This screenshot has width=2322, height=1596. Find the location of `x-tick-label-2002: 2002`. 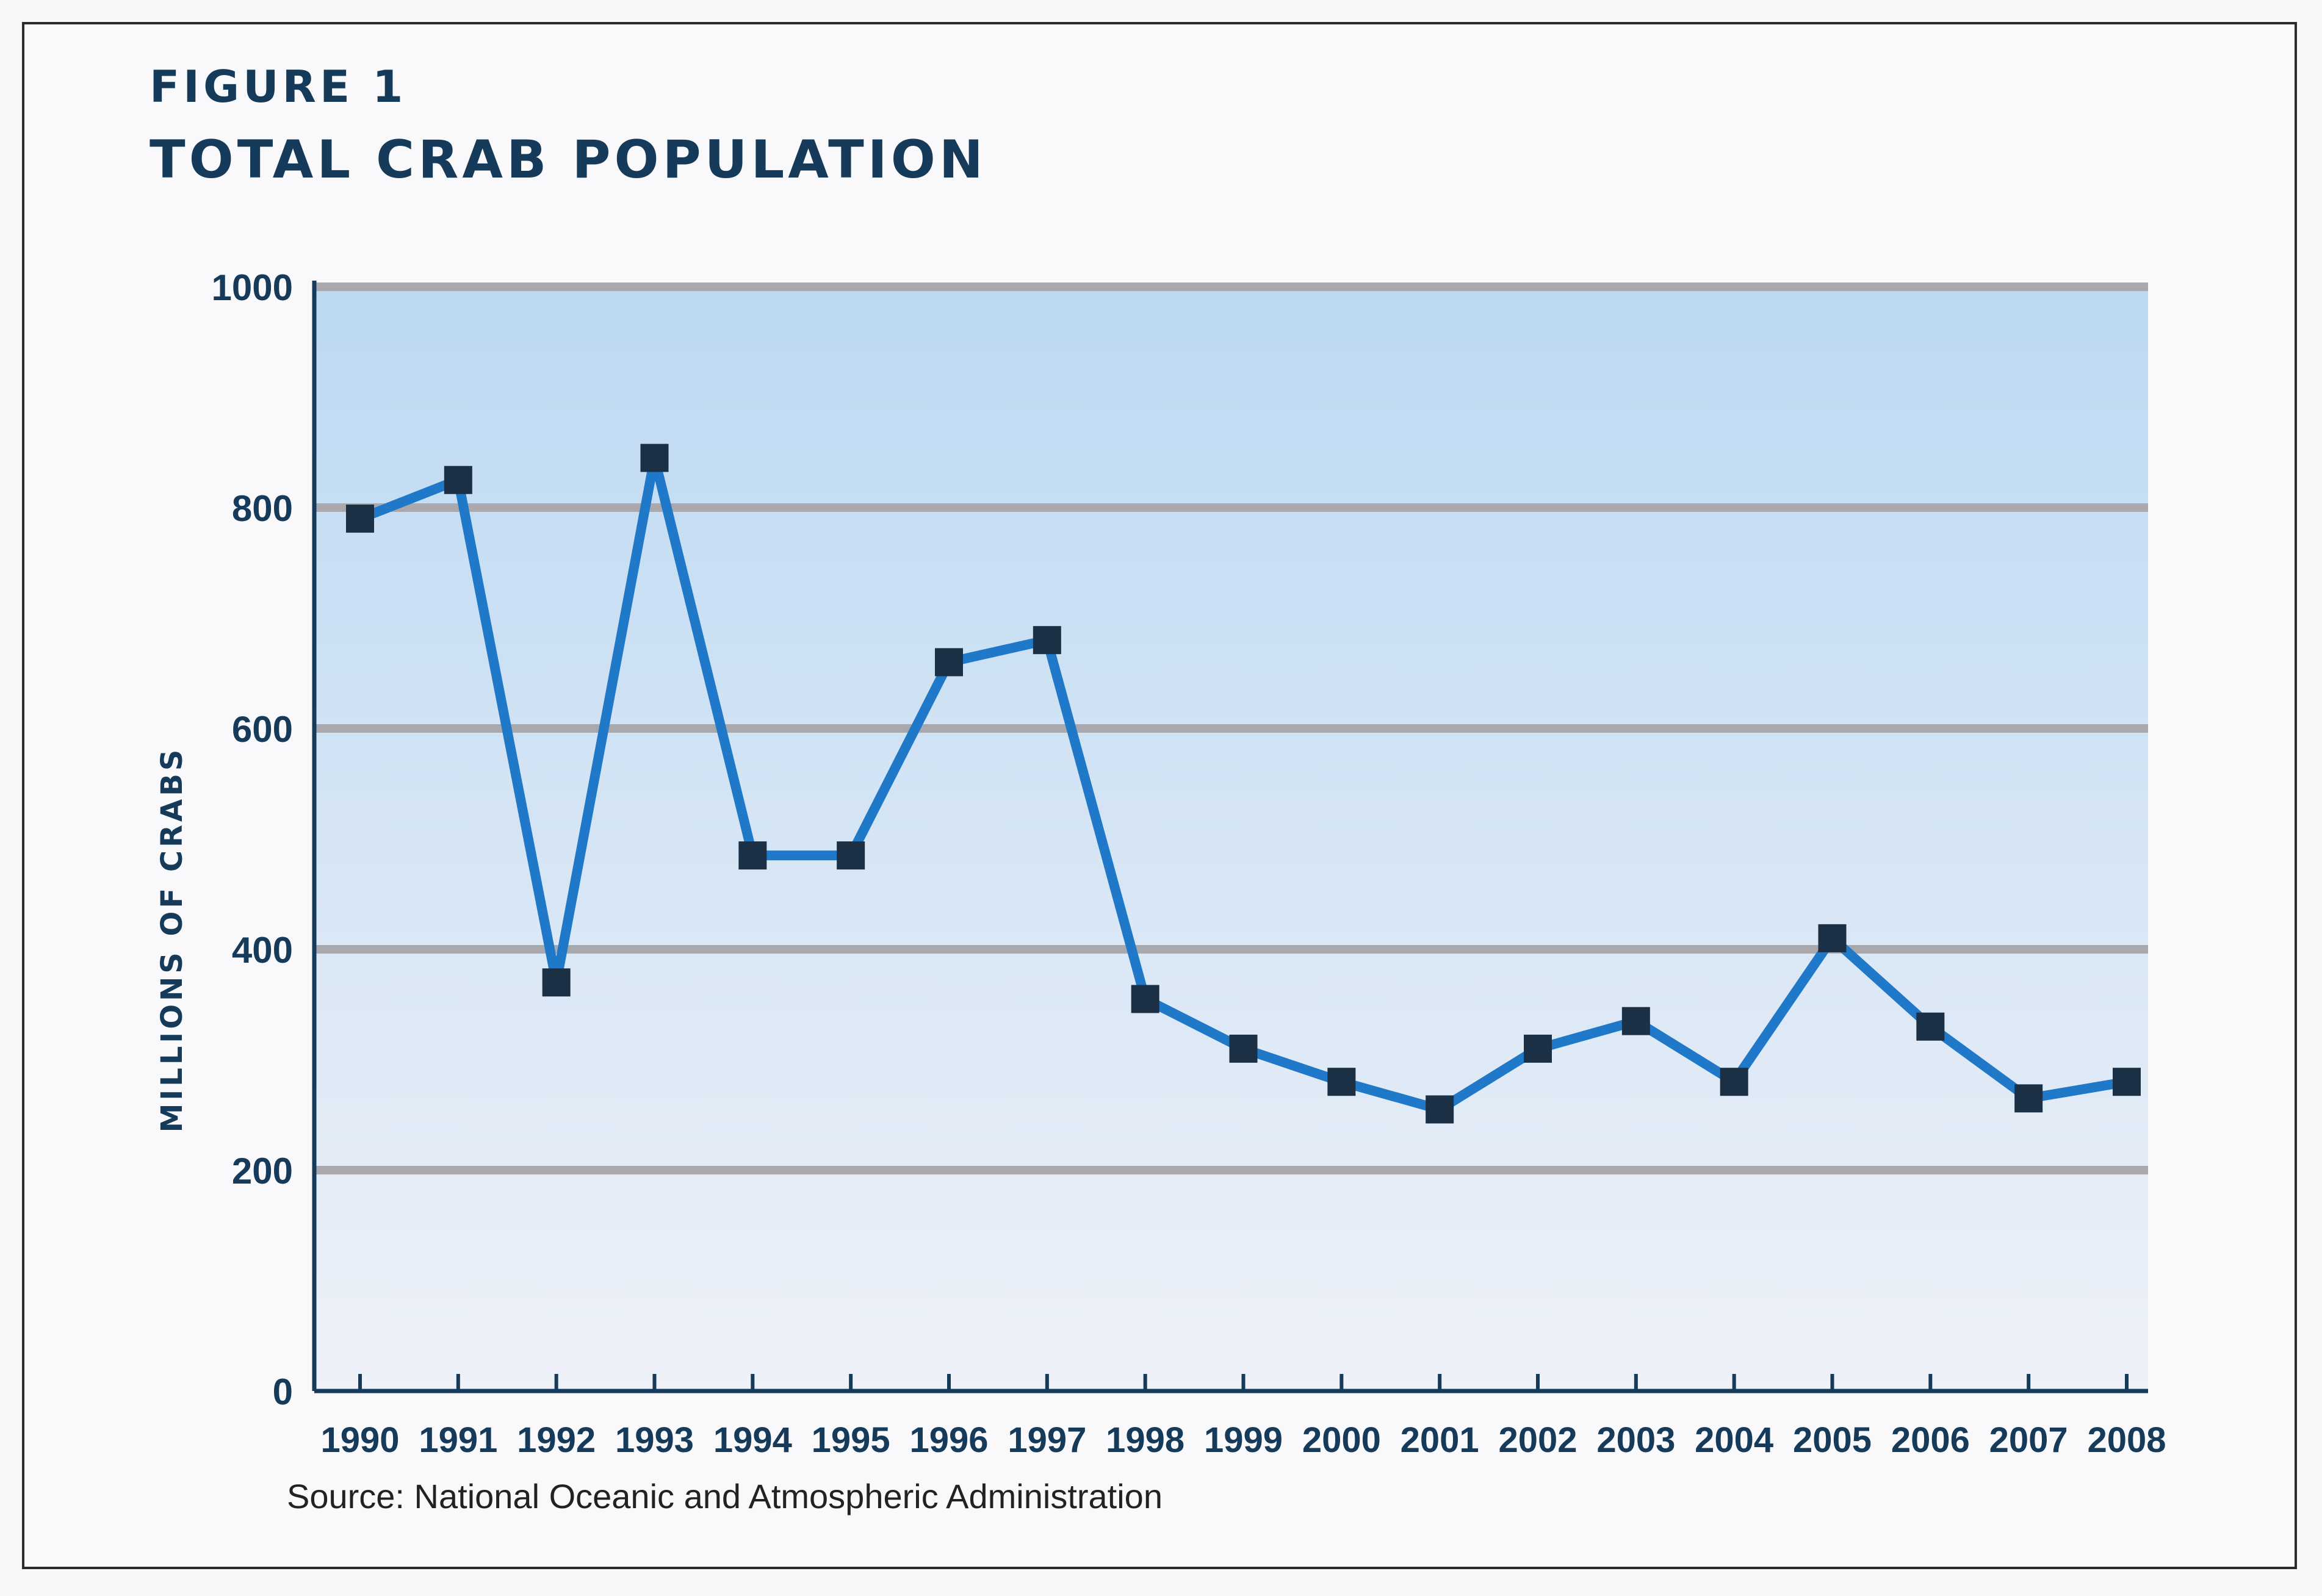

x-tick-label-2002: 2002 is located at coordinates (1537, 1440).